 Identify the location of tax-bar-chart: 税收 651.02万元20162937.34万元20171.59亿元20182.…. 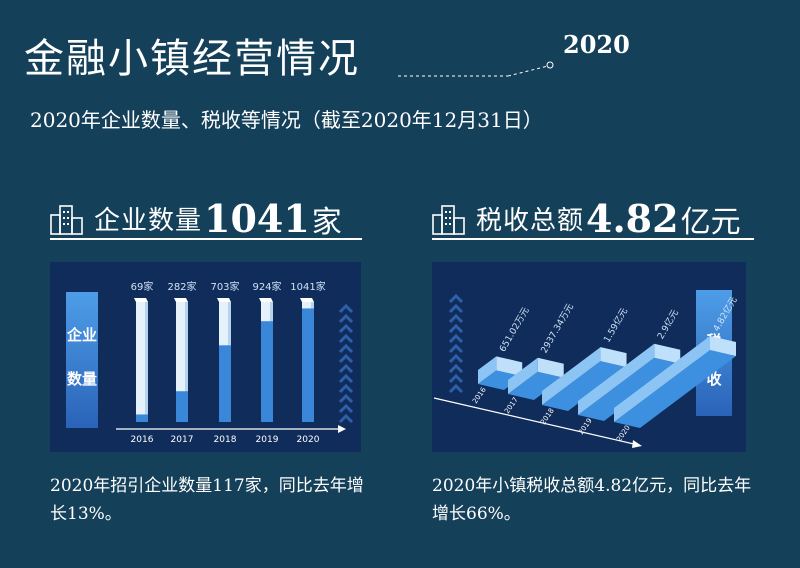
(586, 369).